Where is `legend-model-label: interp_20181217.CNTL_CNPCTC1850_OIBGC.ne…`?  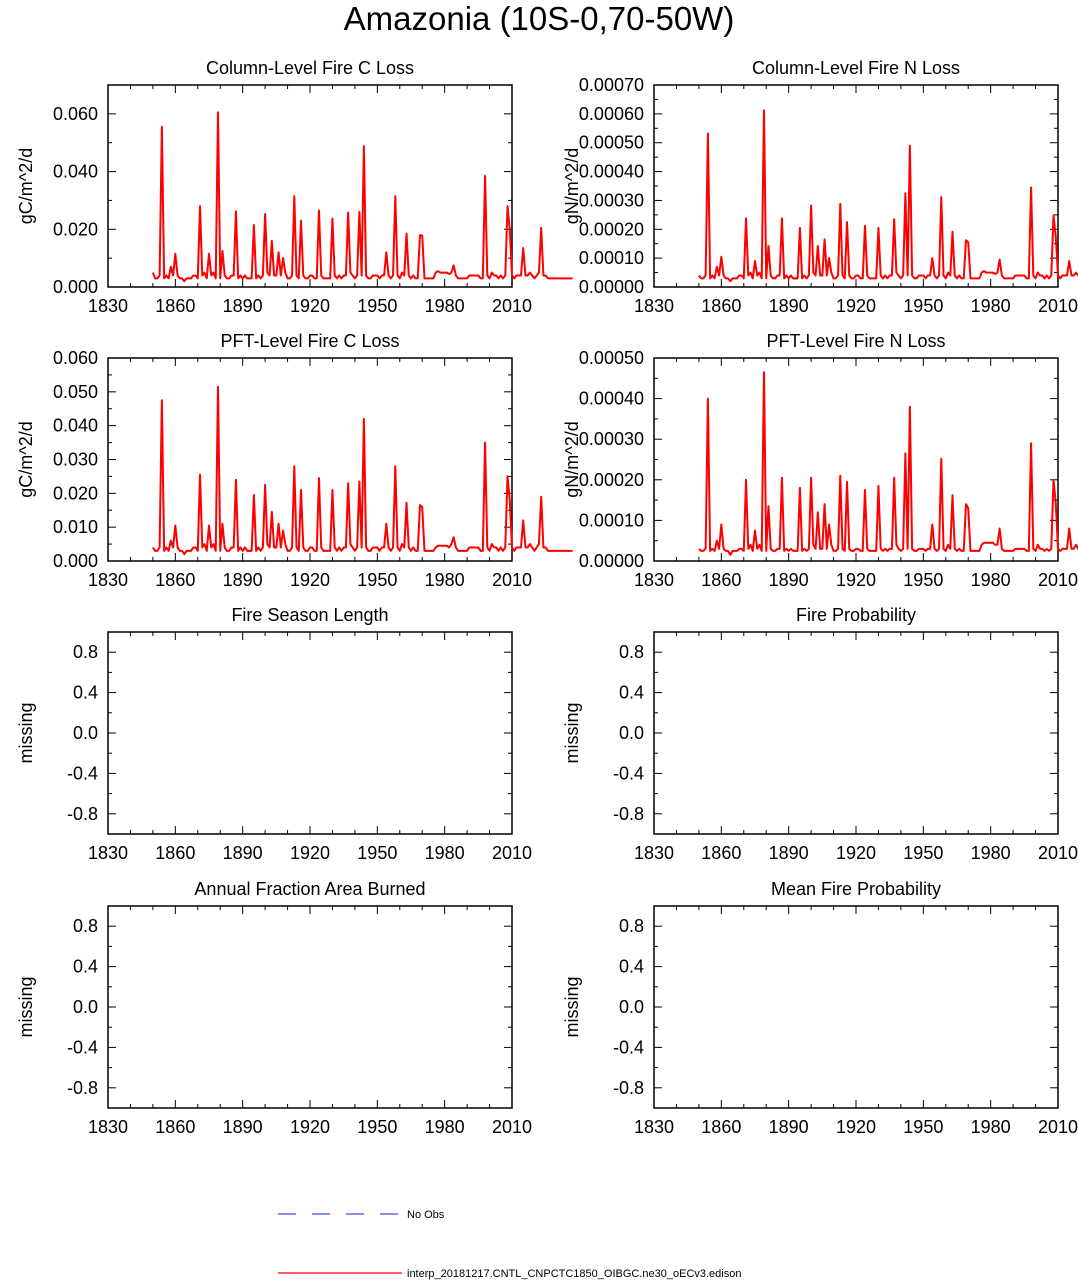 legend-model-label: interp_20181217.CNTL_CNPCTC1850_OIBGC.ne… is located at coordinates (574, 1274).